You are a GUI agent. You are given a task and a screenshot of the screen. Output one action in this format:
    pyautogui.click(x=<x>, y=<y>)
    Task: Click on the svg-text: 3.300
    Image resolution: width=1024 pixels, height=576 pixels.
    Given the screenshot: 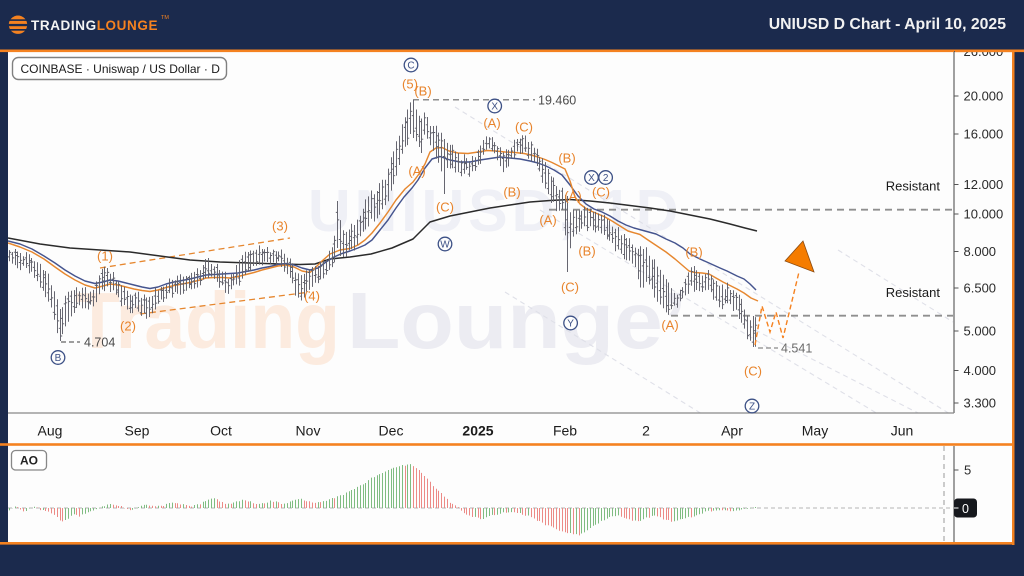 What is the action you would take?
    pyautogui.click(x=980, y=403)
    